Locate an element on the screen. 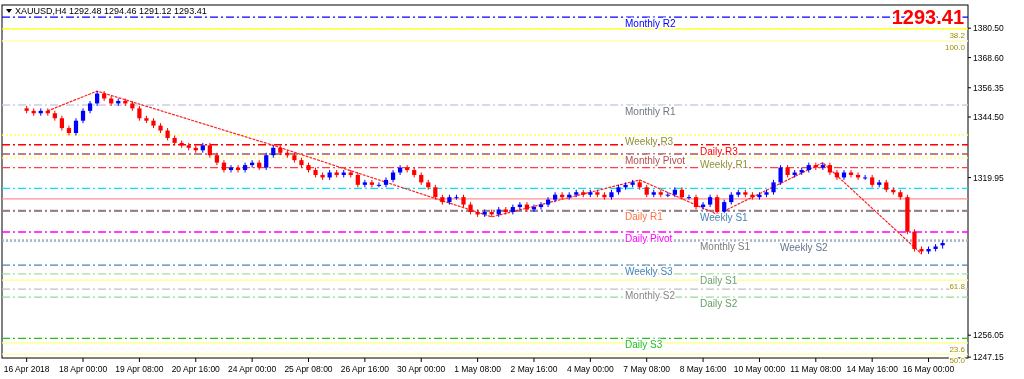  ref-line-label: Weekly S3 is located at coordinates (649, 272).